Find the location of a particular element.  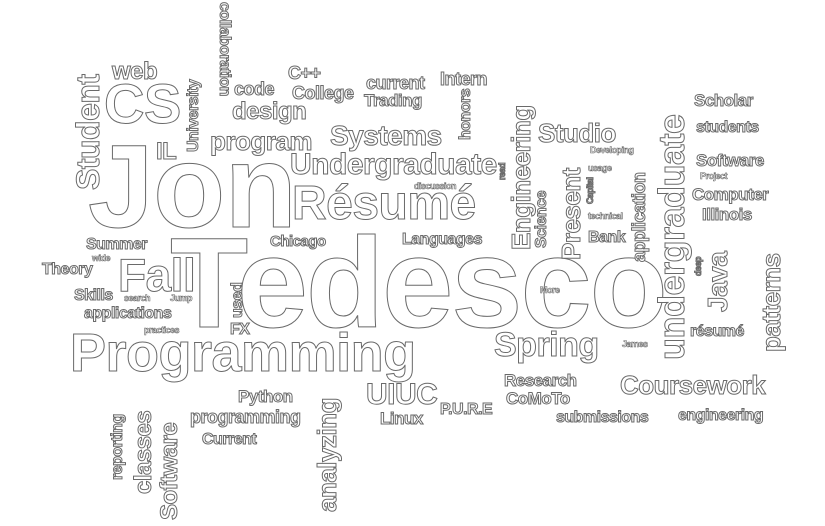

word-il: IL is located at coordinates (166, 151).